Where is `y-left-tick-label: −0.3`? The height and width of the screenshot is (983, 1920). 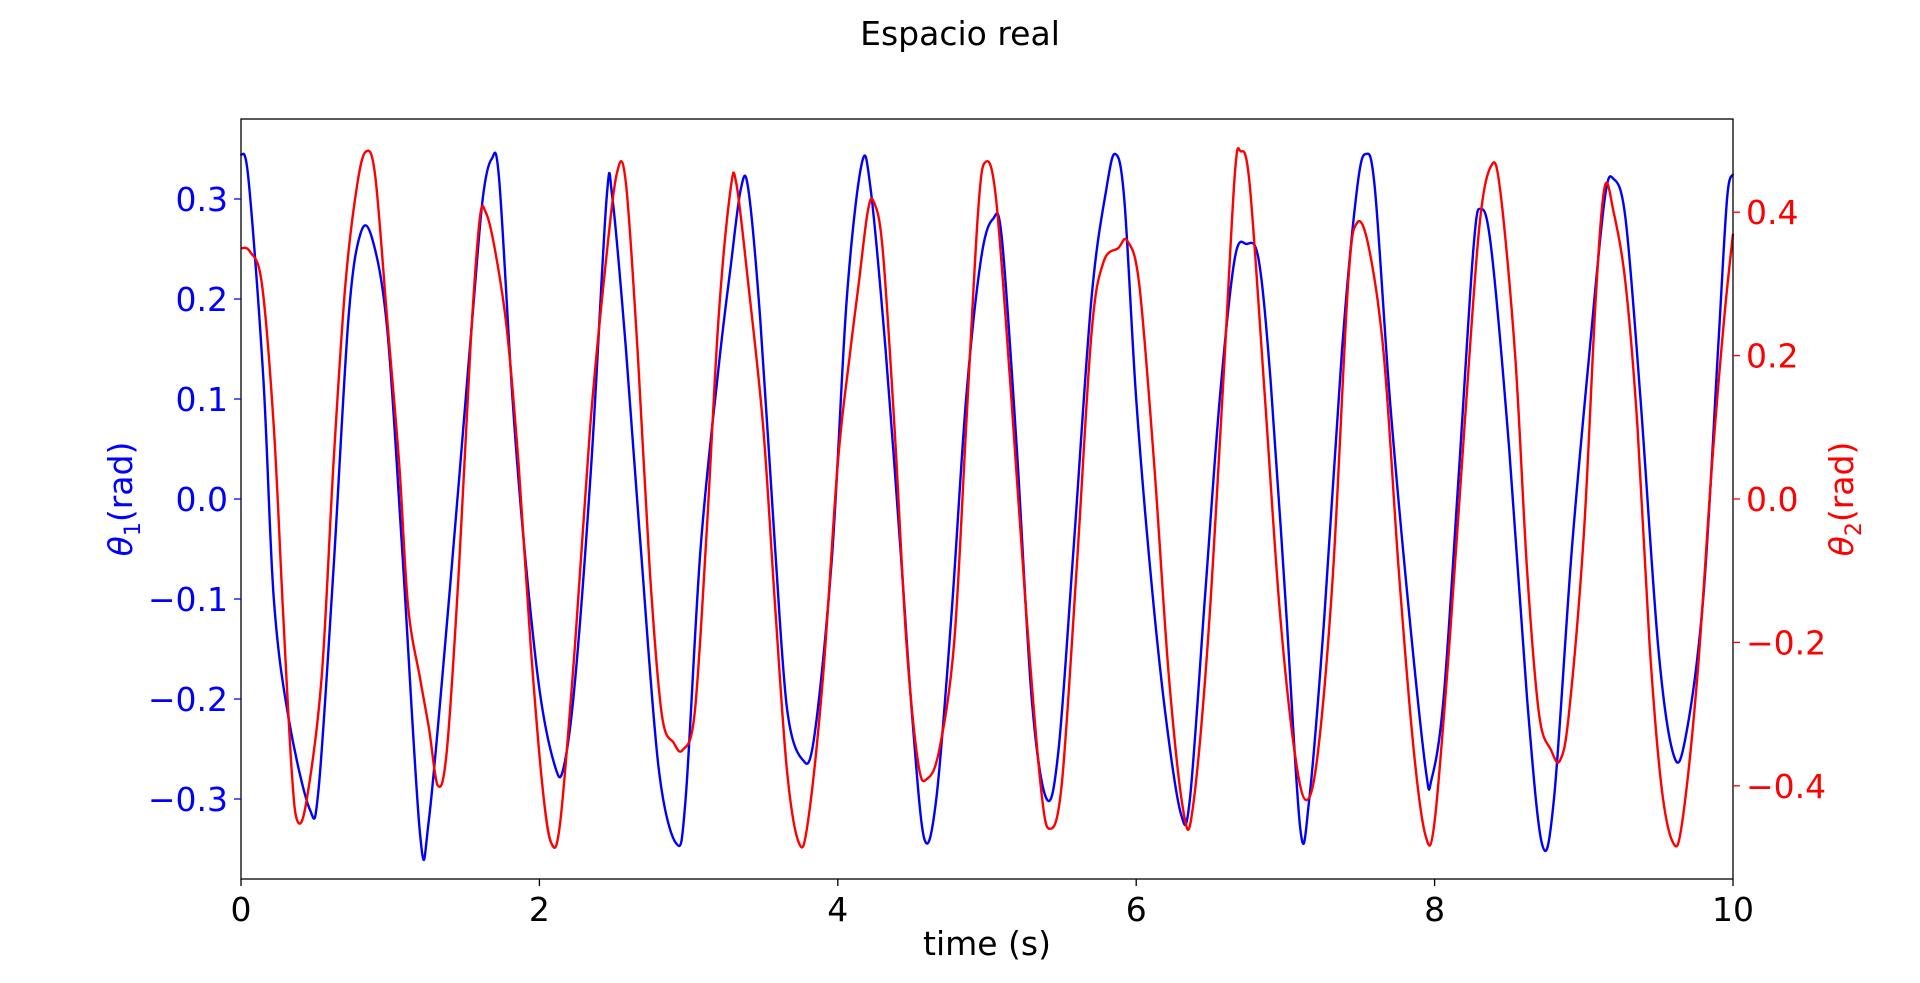 y-left-tick-label: −0.3 is located at coordinates (188, 799).